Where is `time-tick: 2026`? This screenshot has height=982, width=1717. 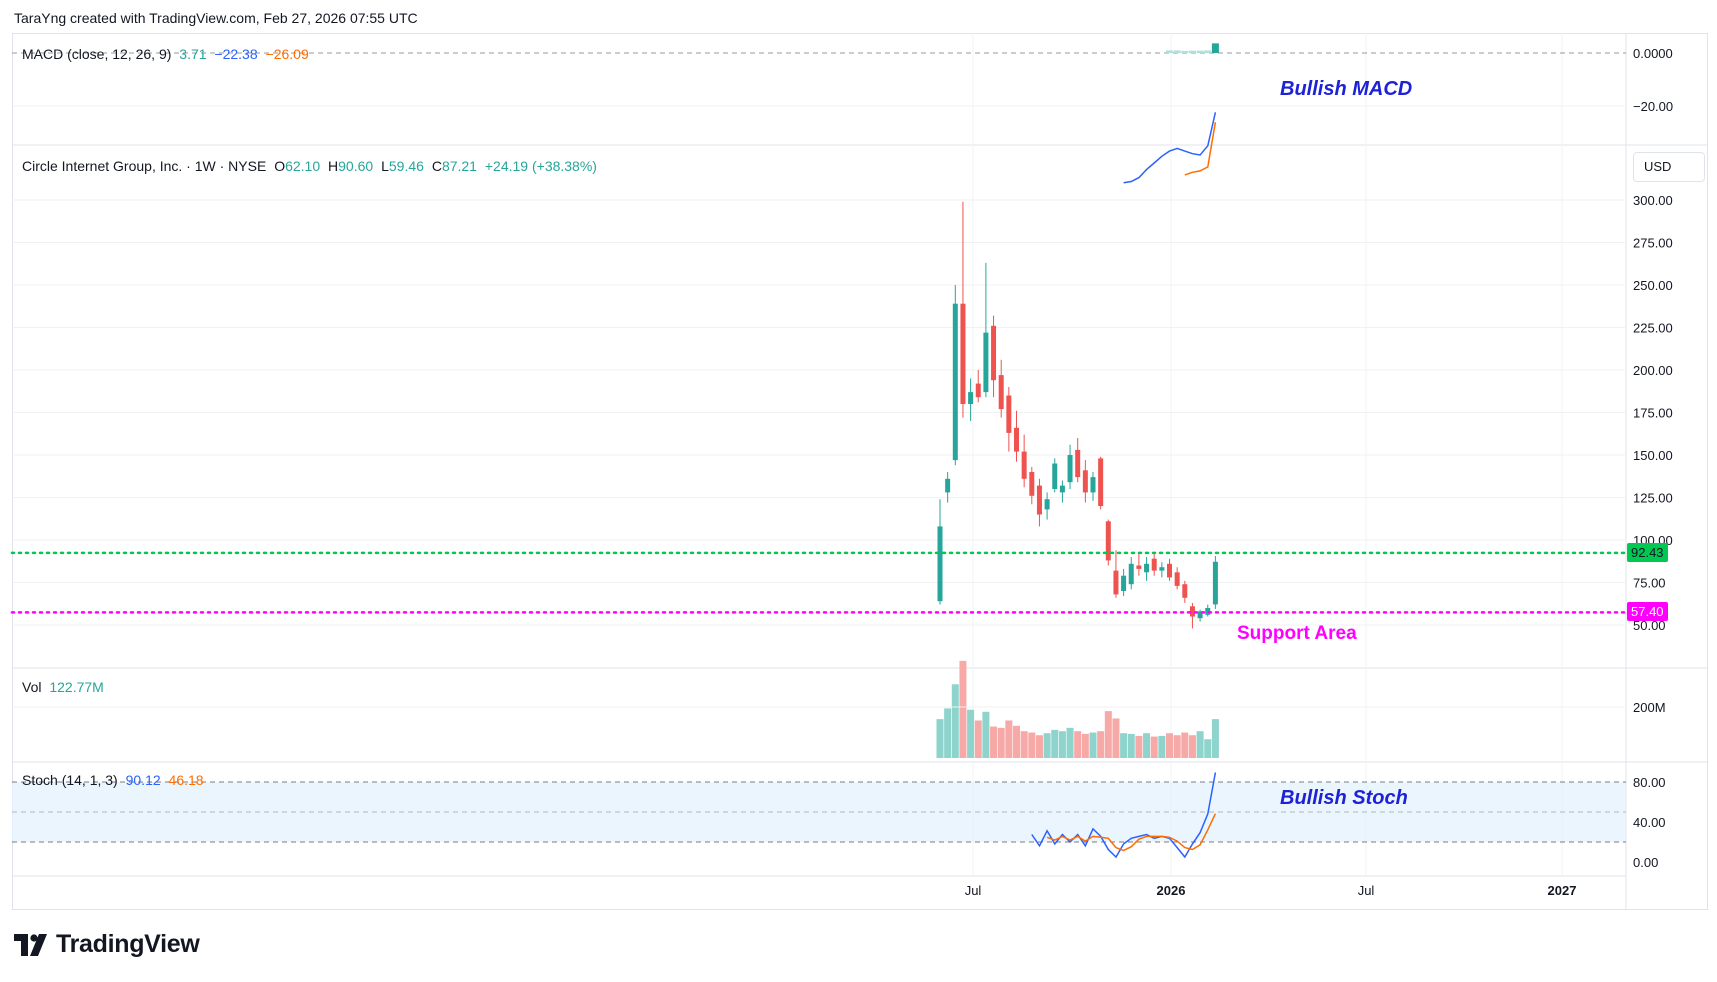
time-tick: 2026 is located at coordinates (1171, 890).